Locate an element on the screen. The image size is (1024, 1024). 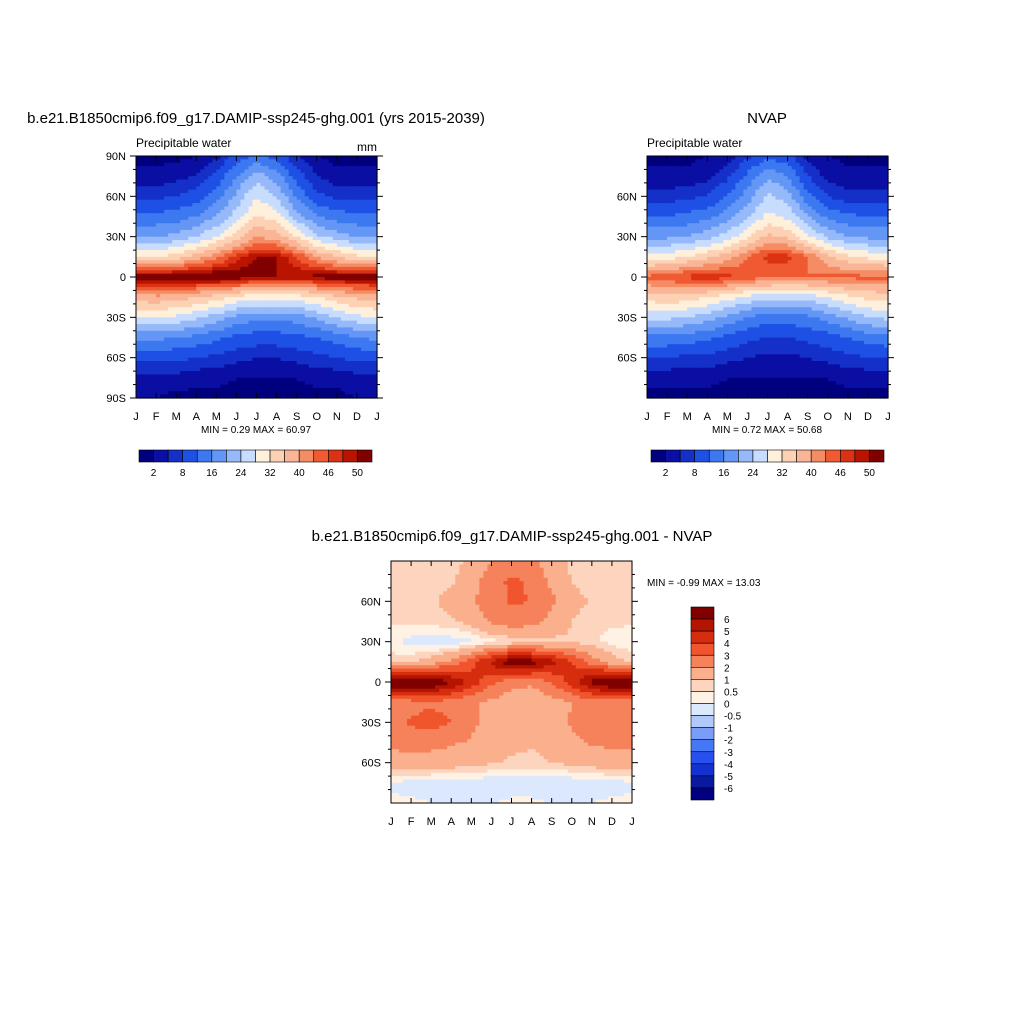
colorbar-label: 46 is located at coordinates (329, 473).